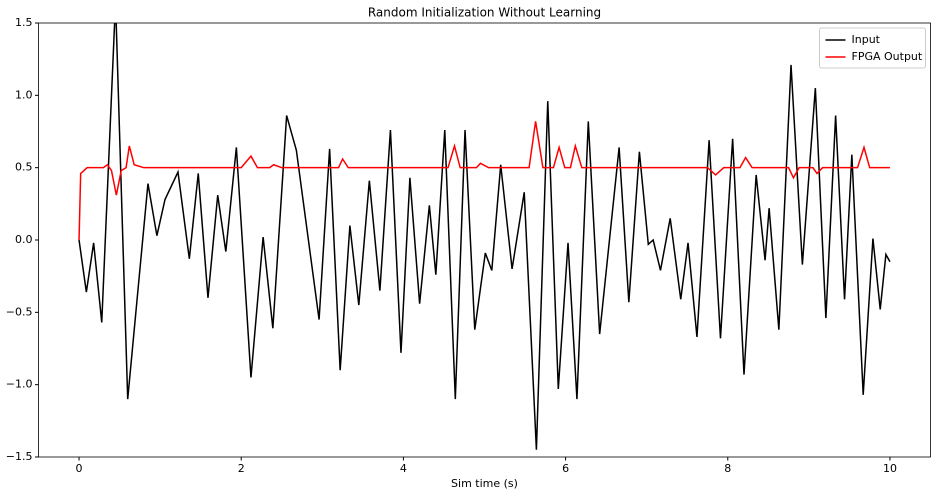  Describe the element at coordinates (872, 48) in the screenshot. I see `legend-box` at that location.